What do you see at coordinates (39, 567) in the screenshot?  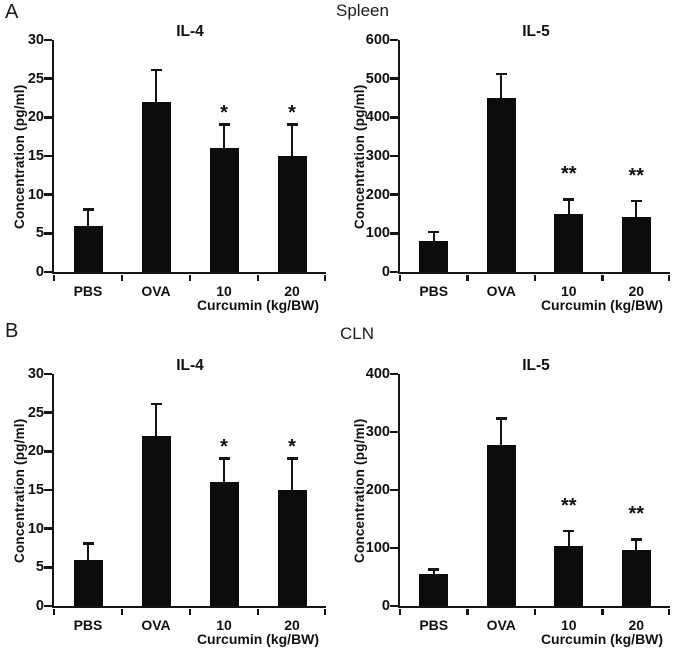 I see `y-axis-tick-label: 5` at bounding box center [39, 567].